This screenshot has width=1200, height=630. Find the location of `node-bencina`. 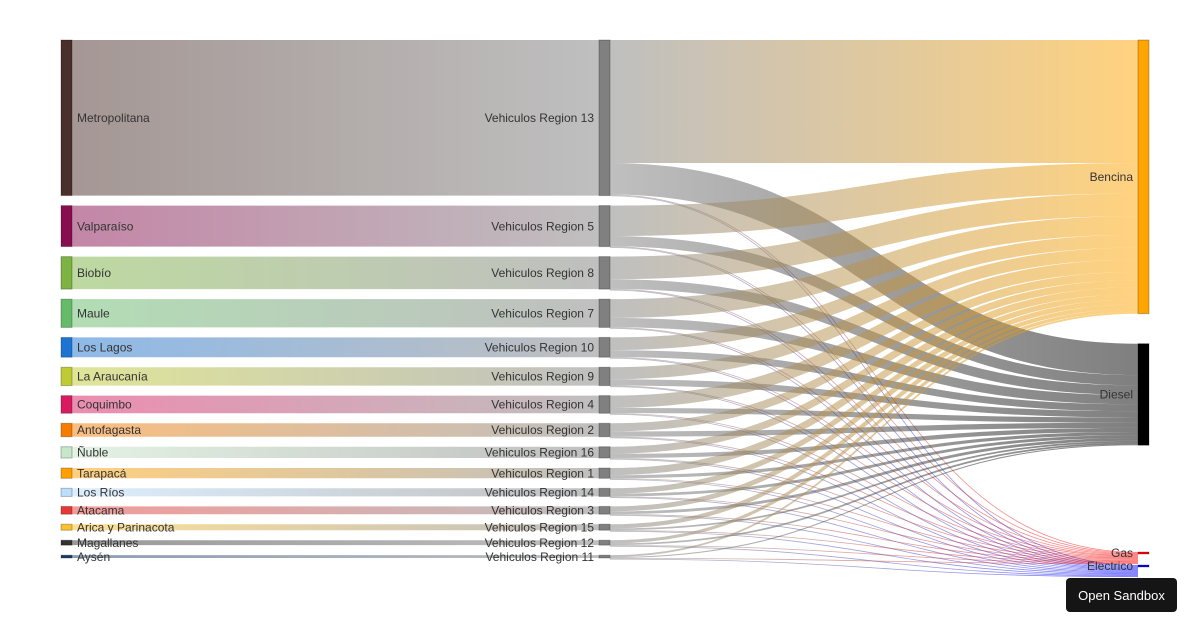

node-bencina is located at coordinates (1143, 177).